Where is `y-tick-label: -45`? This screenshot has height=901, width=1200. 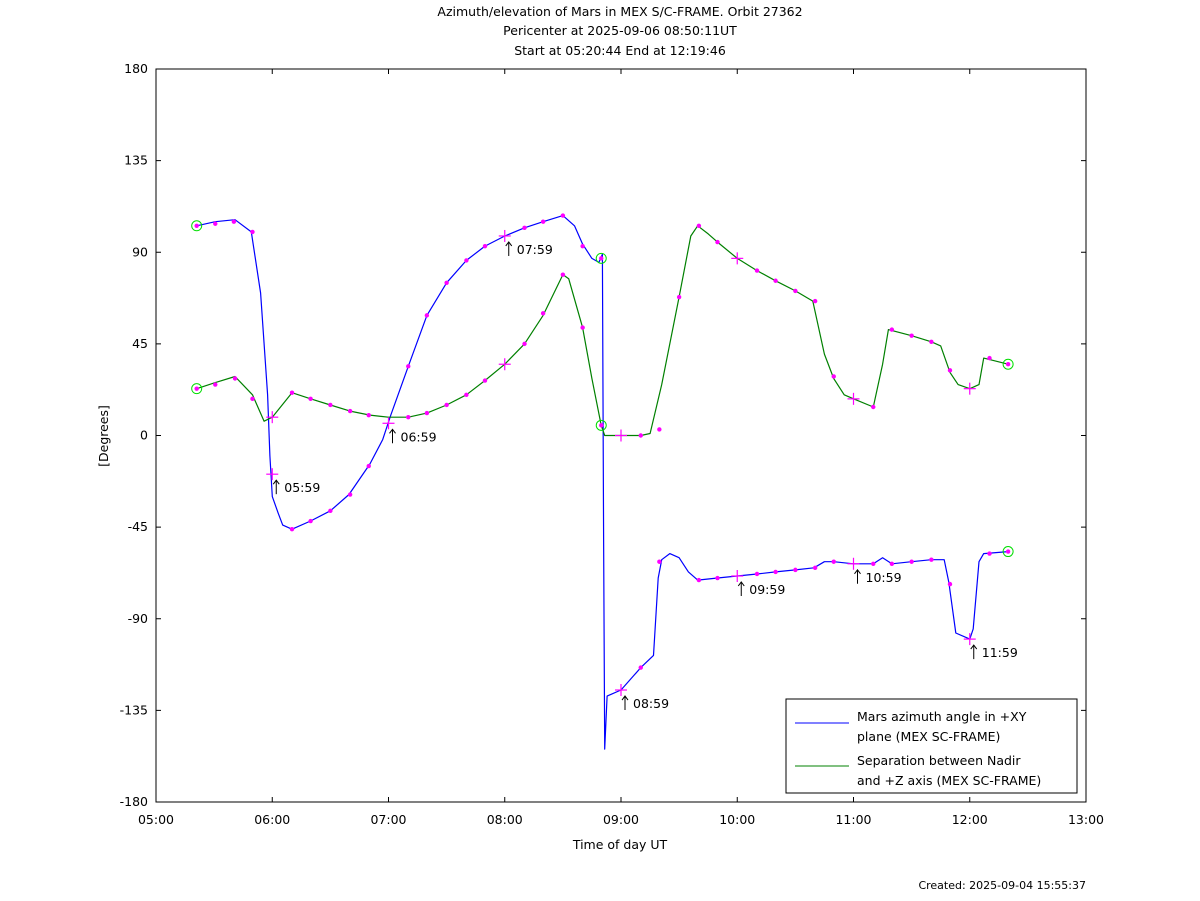
y-tick-label: -45 is located at coordinates (138, 526).